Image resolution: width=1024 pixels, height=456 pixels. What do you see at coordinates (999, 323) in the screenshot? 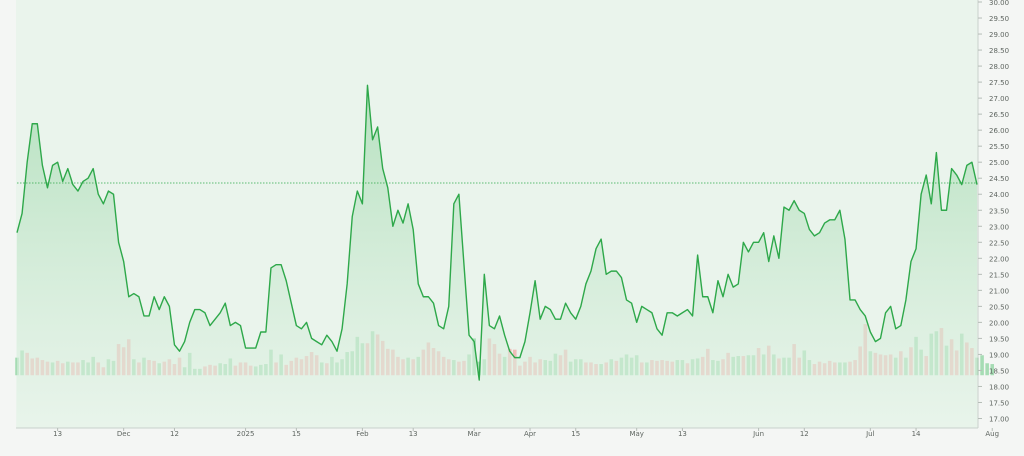
I see `y-tick-label: 20.00` at bounding box center [999, 323].